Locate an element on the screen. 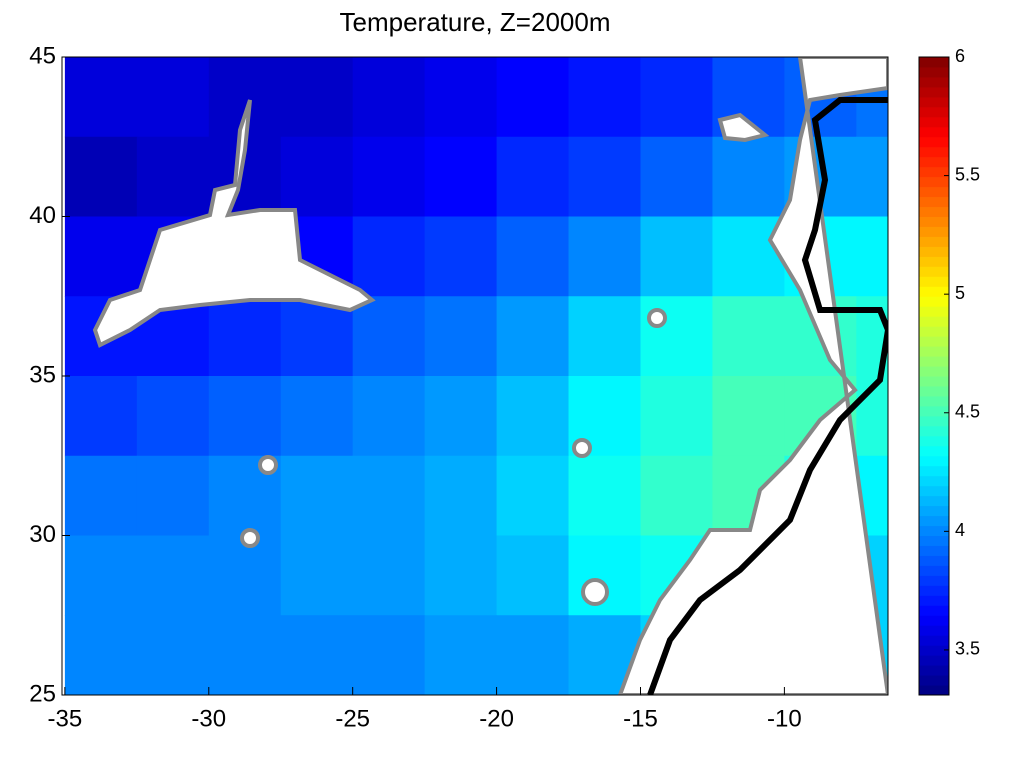 This screenshot has width=1030, height=765. island-group is located at coordinates (234, 223).